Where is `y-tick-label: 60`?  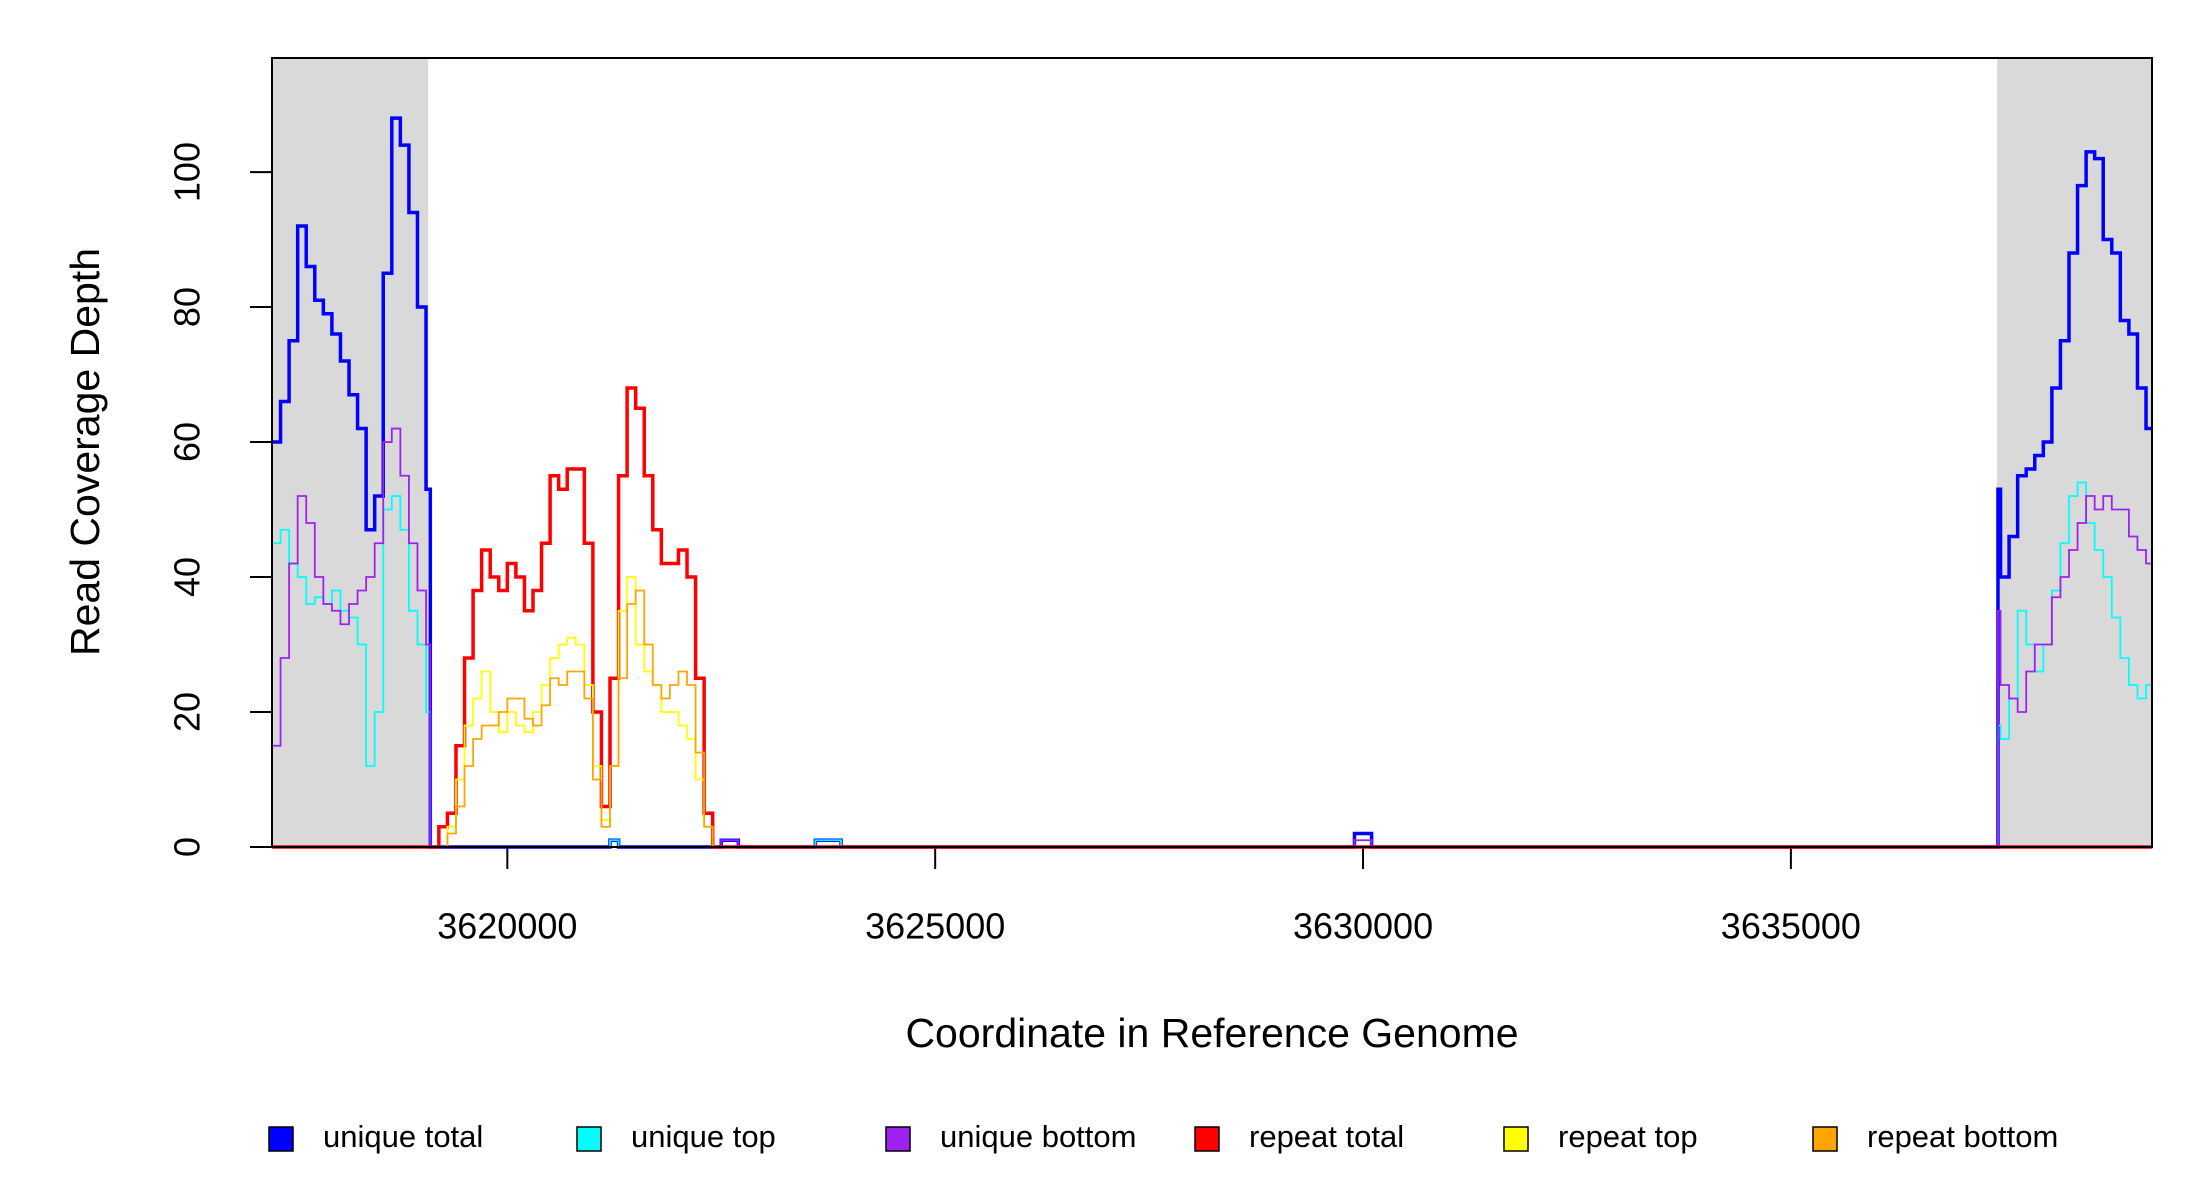 y-tick-label: 60 is located at coordinates (187, 442).